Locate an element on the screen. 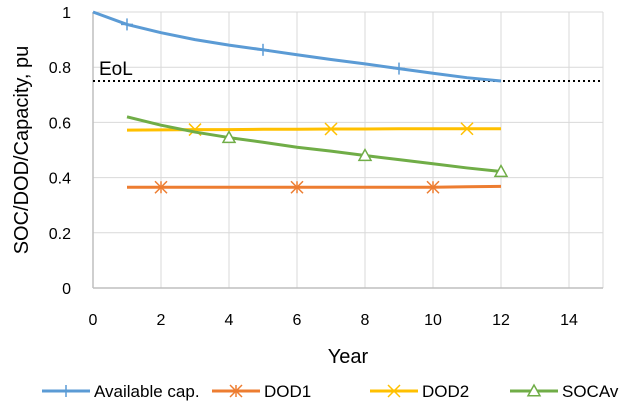  y-tick-label: 0.6 is located at coordinates (60, 123).